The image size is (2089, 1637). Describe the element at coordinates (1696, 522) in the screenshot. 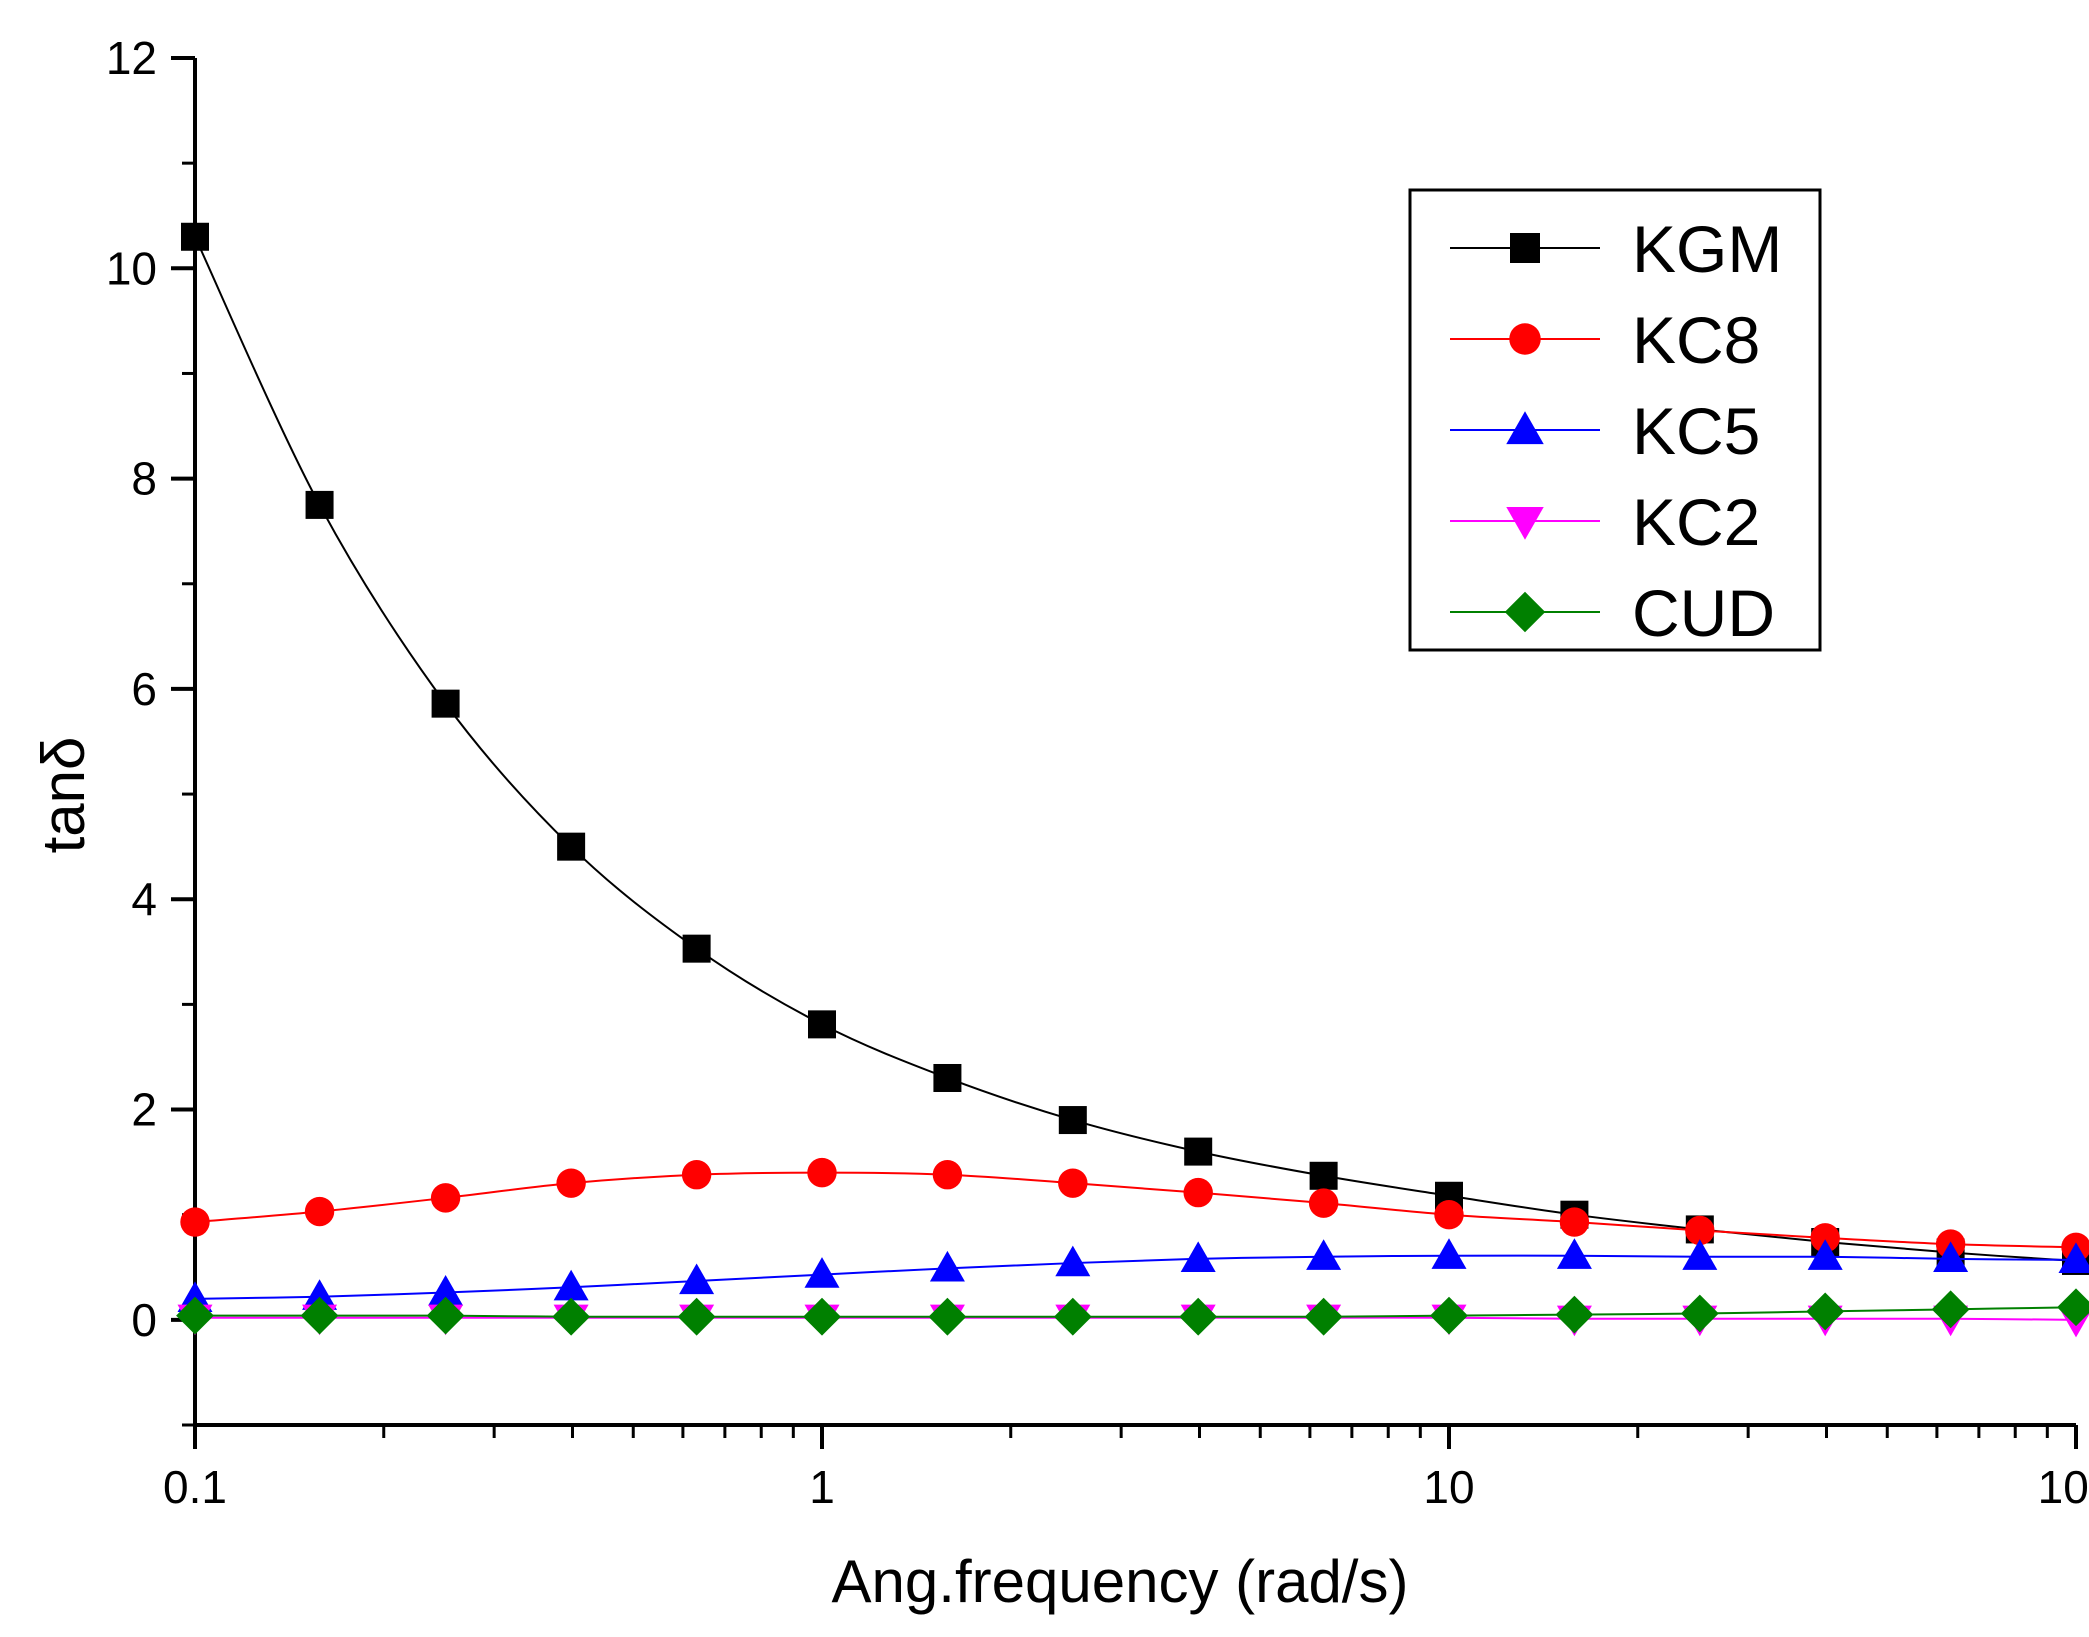

I see `legend-label-kc2: KC2` at that location.